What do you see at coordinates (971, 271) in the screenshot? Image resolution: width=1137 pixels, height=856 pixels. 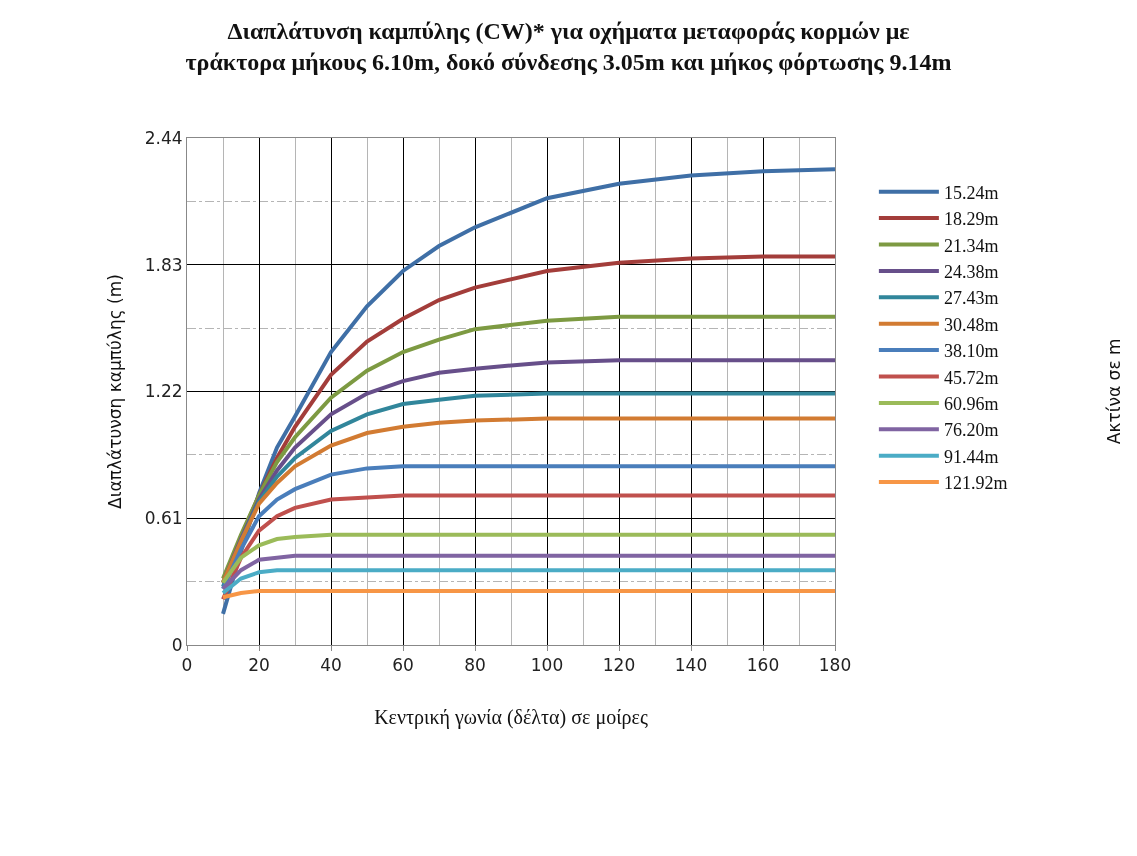 I see `legend-label: 24.38m` at bounding box center [971, 271].